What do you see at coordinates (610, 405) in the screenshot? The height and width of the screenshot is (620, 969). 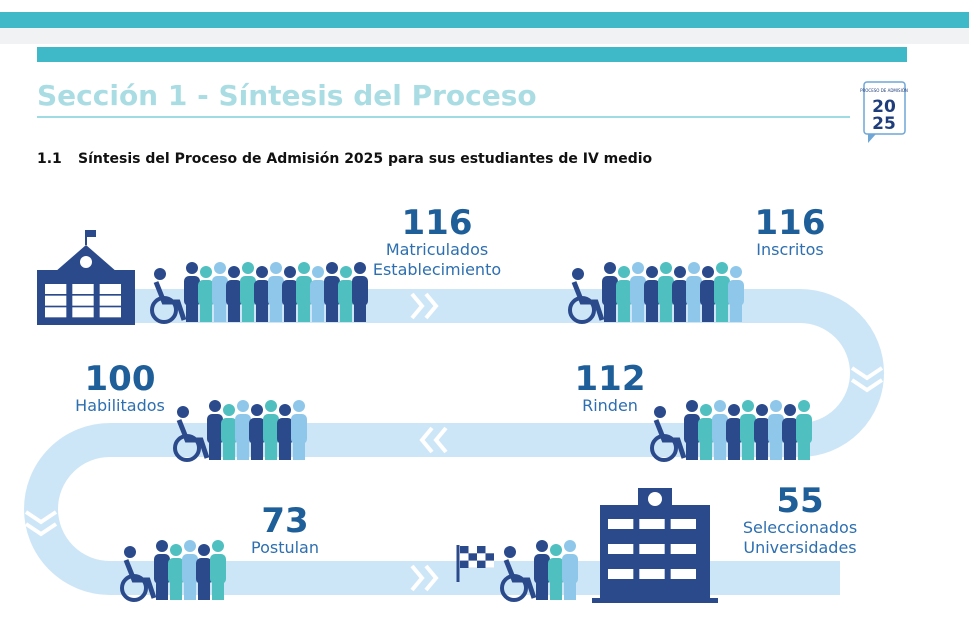 I see `stage-label: Rinden` at bounding box center [610, 405].